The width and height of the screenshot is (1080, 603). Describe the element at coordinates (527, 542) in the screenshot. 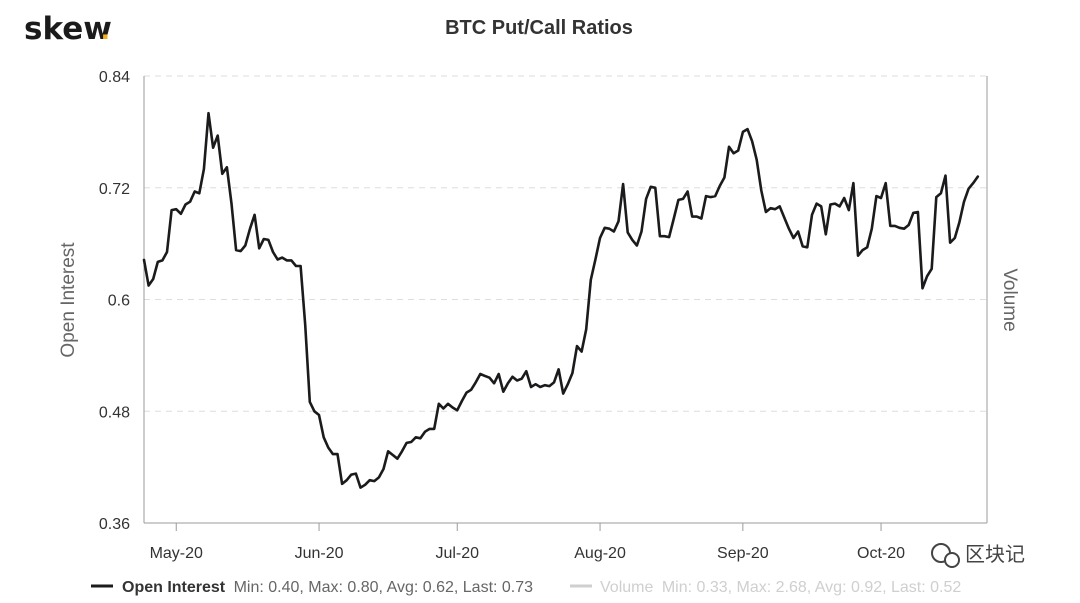

I see `x-tick-labels: May-20 Jun-20 Jul-20 Aug-20 Sep-20 Oct-20` at that location.